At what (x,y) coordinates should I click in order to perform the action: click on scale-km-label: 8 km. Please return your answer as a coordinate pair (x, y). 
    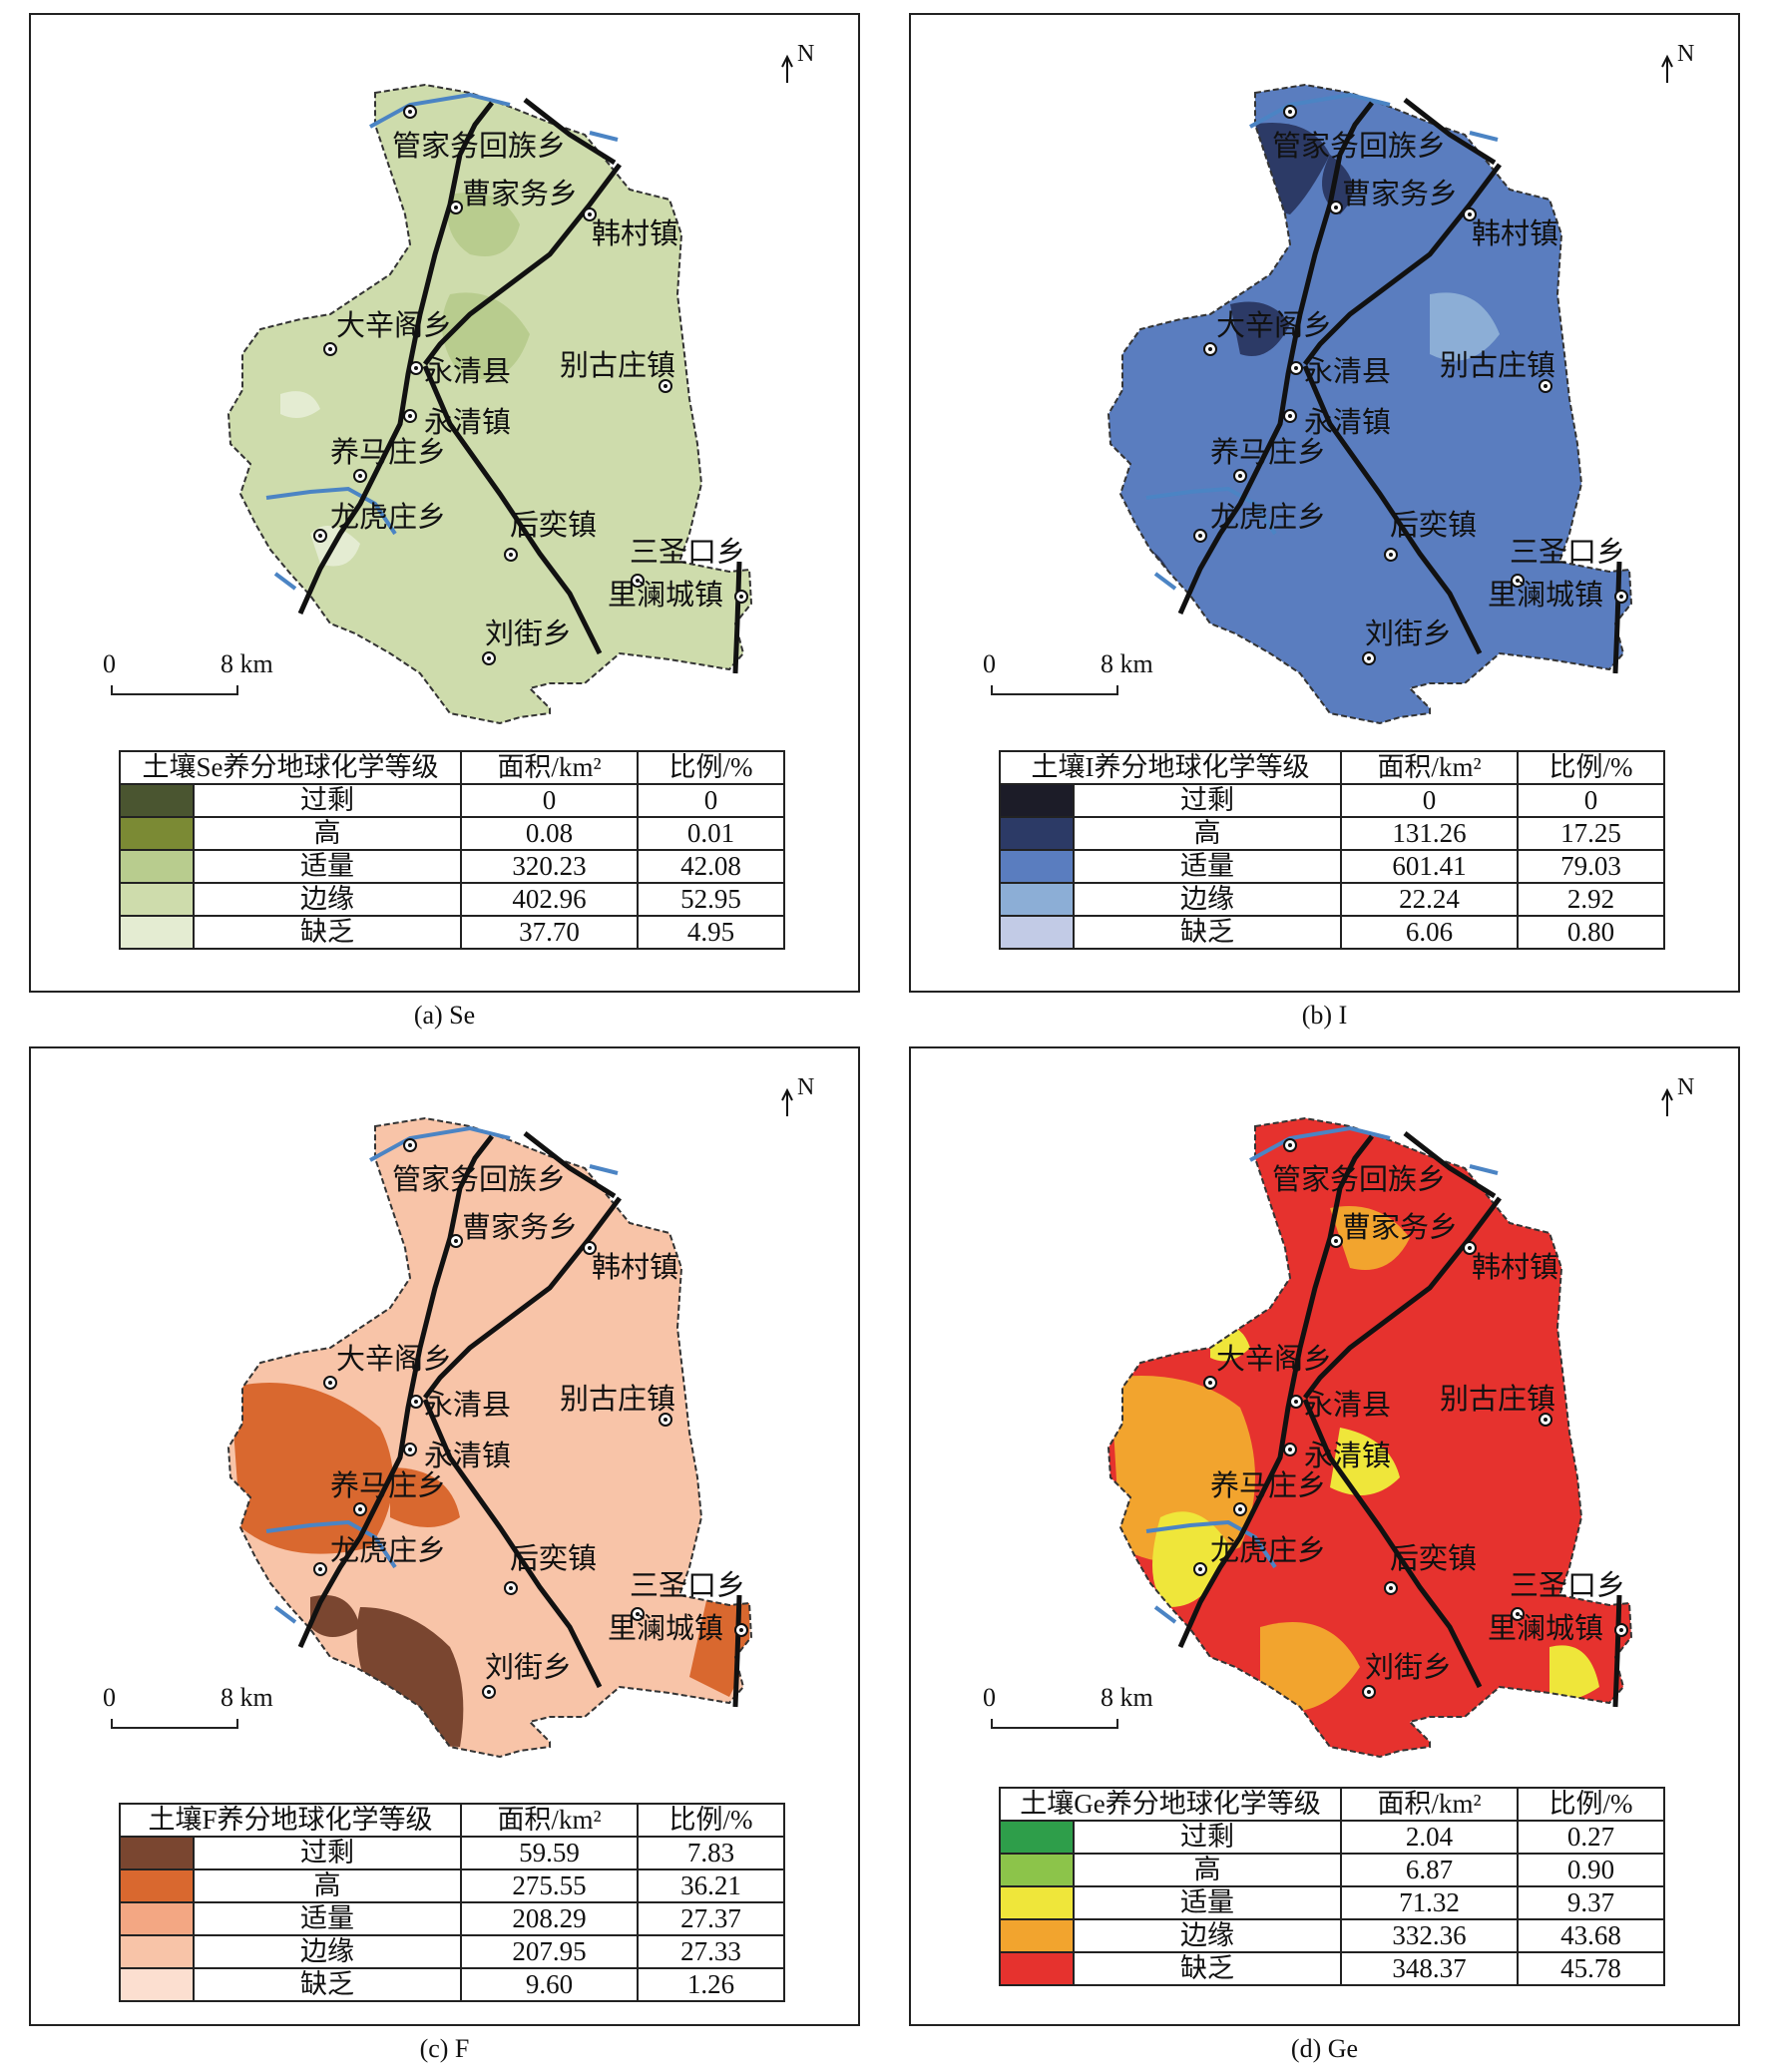
    Looking at the image, I should click on (247, 1697).